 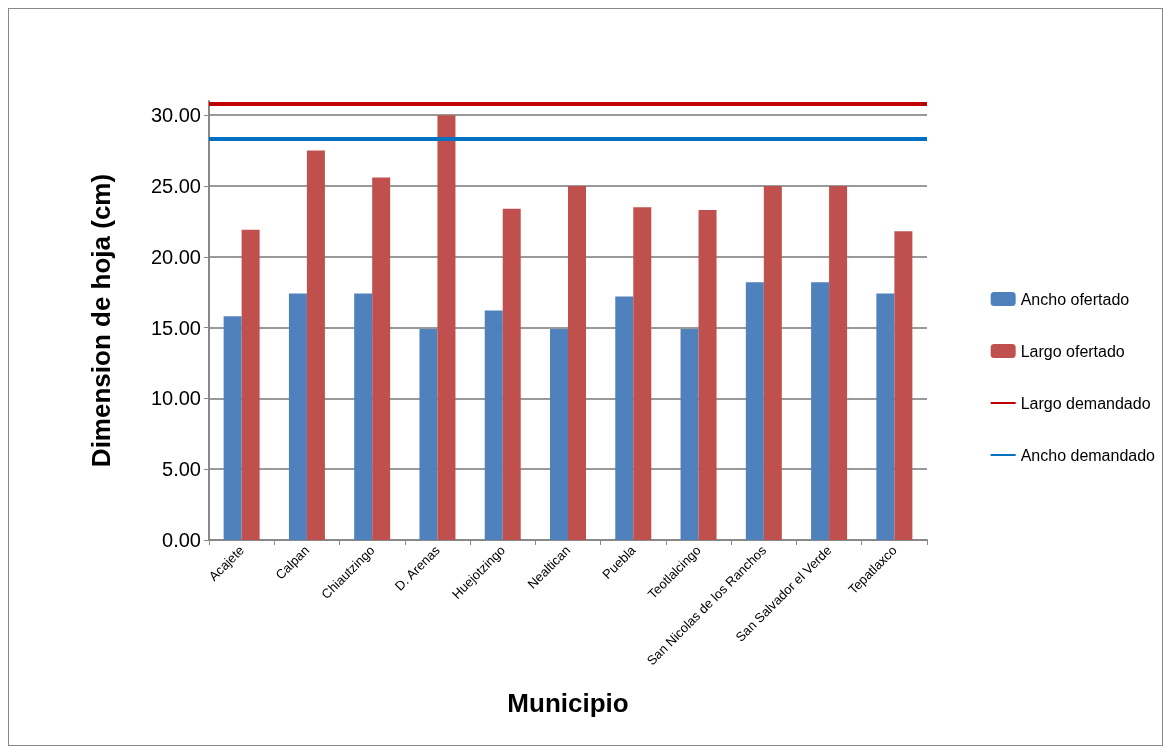 What do you see at coordinates (1085, 403) in the screenshot?
I see `legend-label: Largo demandado` at bounding box center [1085, 403].